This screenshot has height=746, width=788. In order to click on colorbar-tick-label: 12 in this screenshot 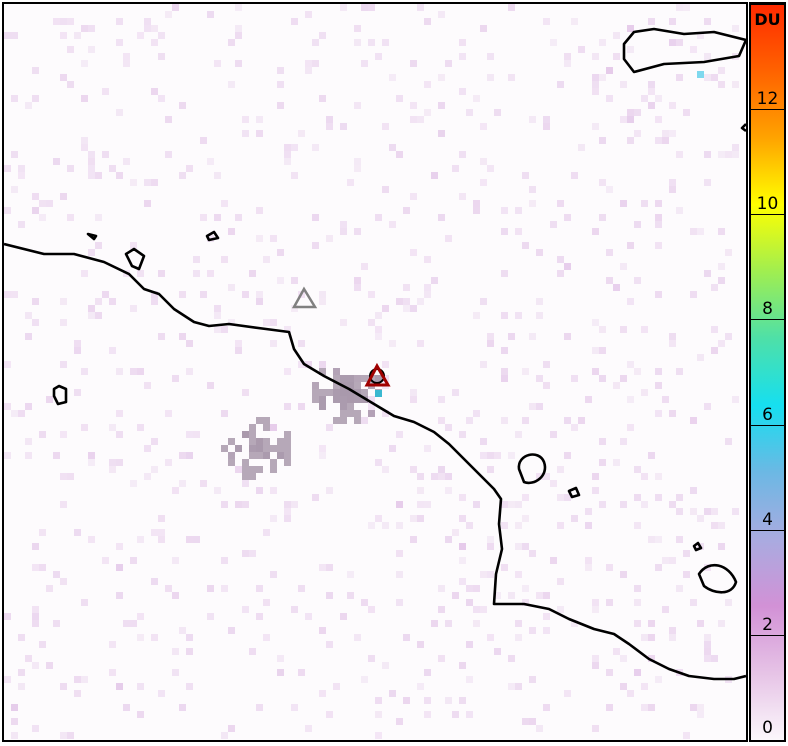, I will do `click(767, 99)`.